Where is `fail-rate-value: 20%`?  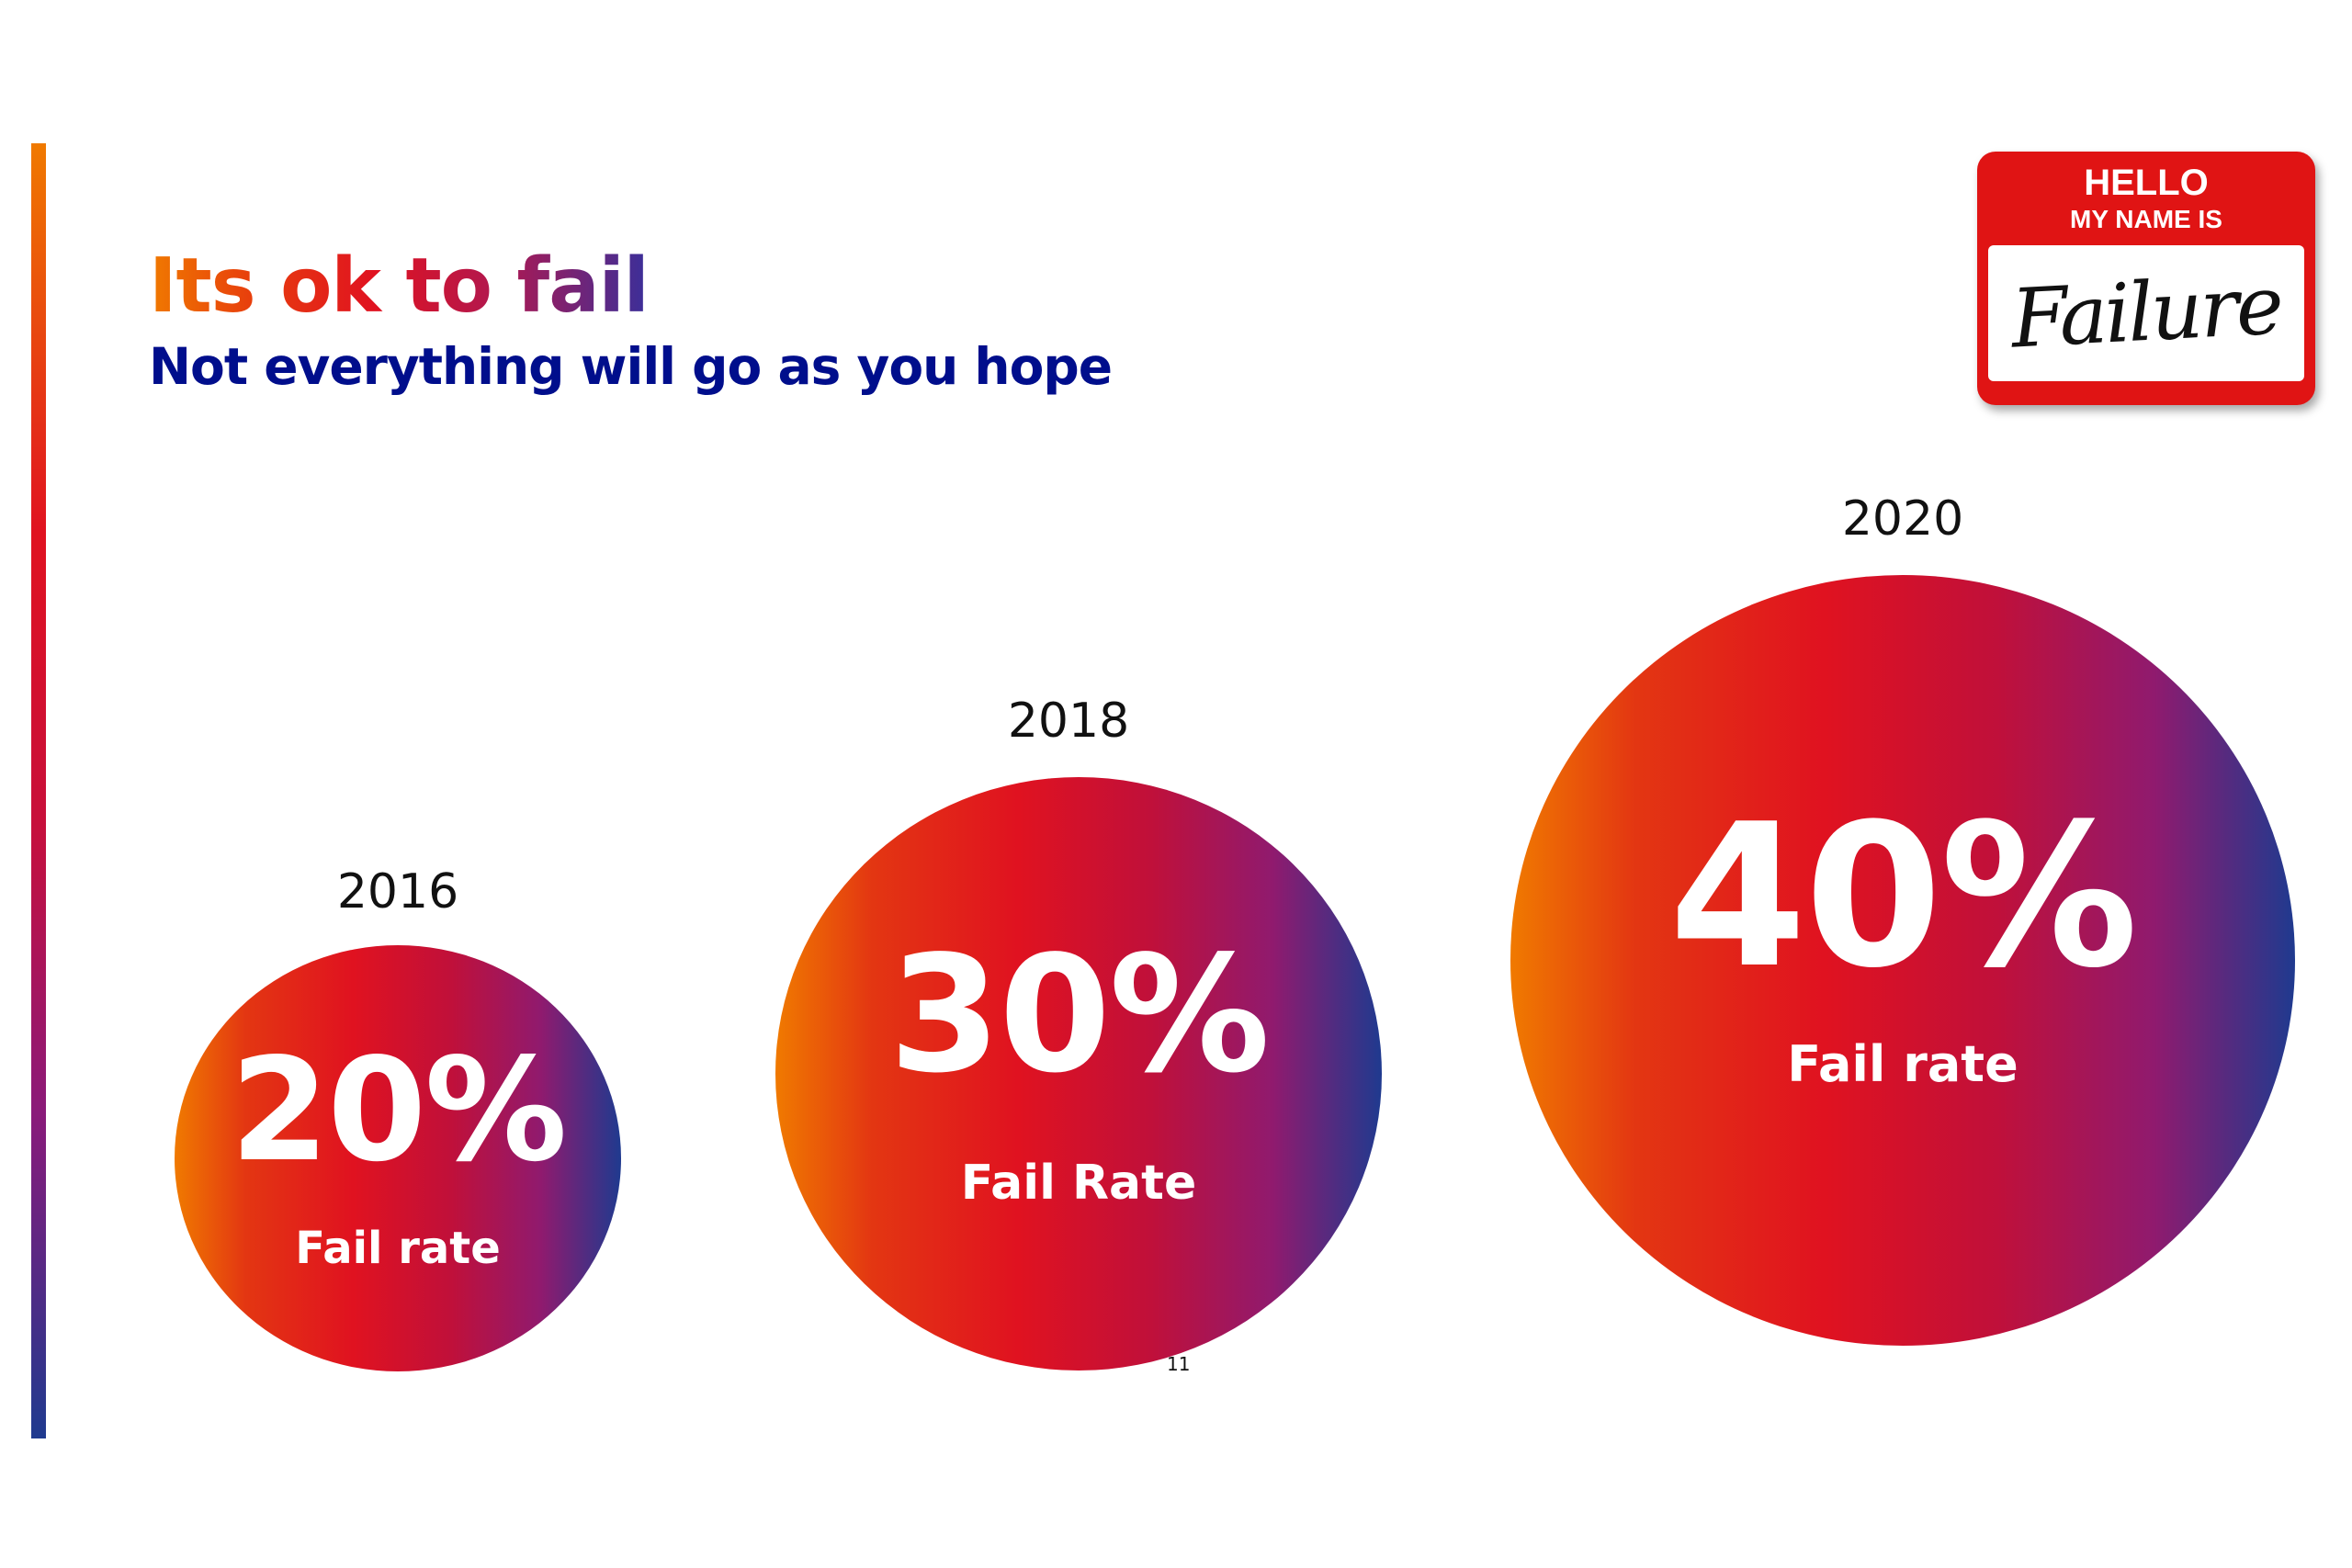
fail-rate-value: 20% is located at coordinates (399, 1110).